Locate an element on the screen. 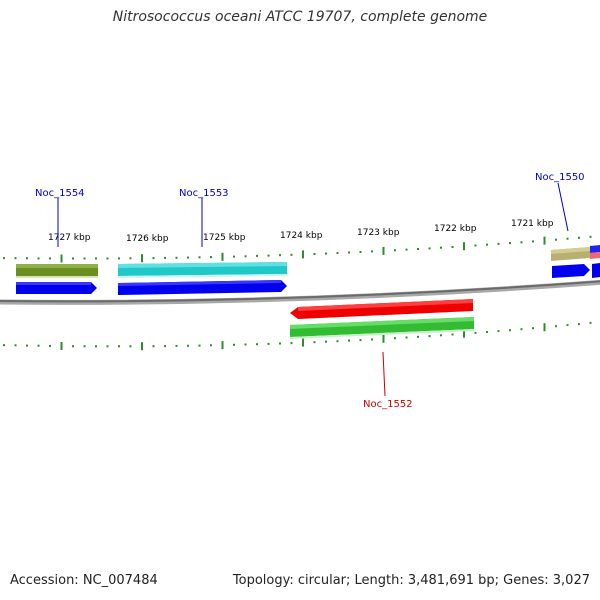 This screenshot has height=600, width=600. noc1554-olive-shadow is located at coordinates (57, 277).